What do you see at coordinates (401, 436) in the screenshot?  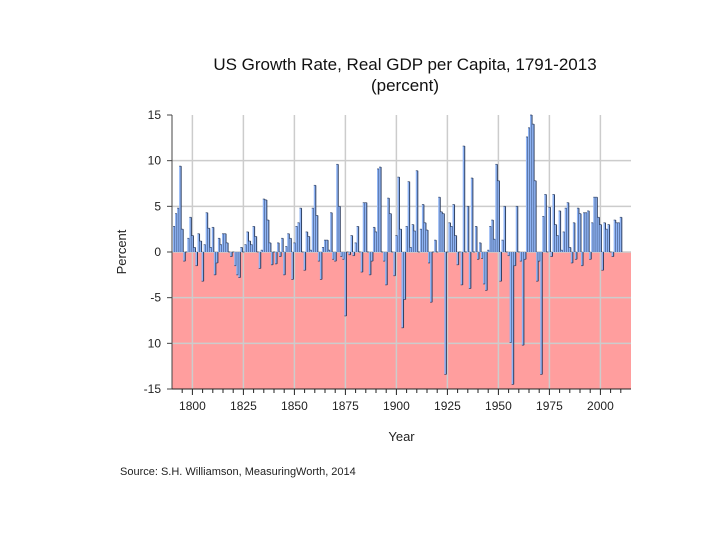 I see `x-axis-title: Year` at bounding box center [401, 436].